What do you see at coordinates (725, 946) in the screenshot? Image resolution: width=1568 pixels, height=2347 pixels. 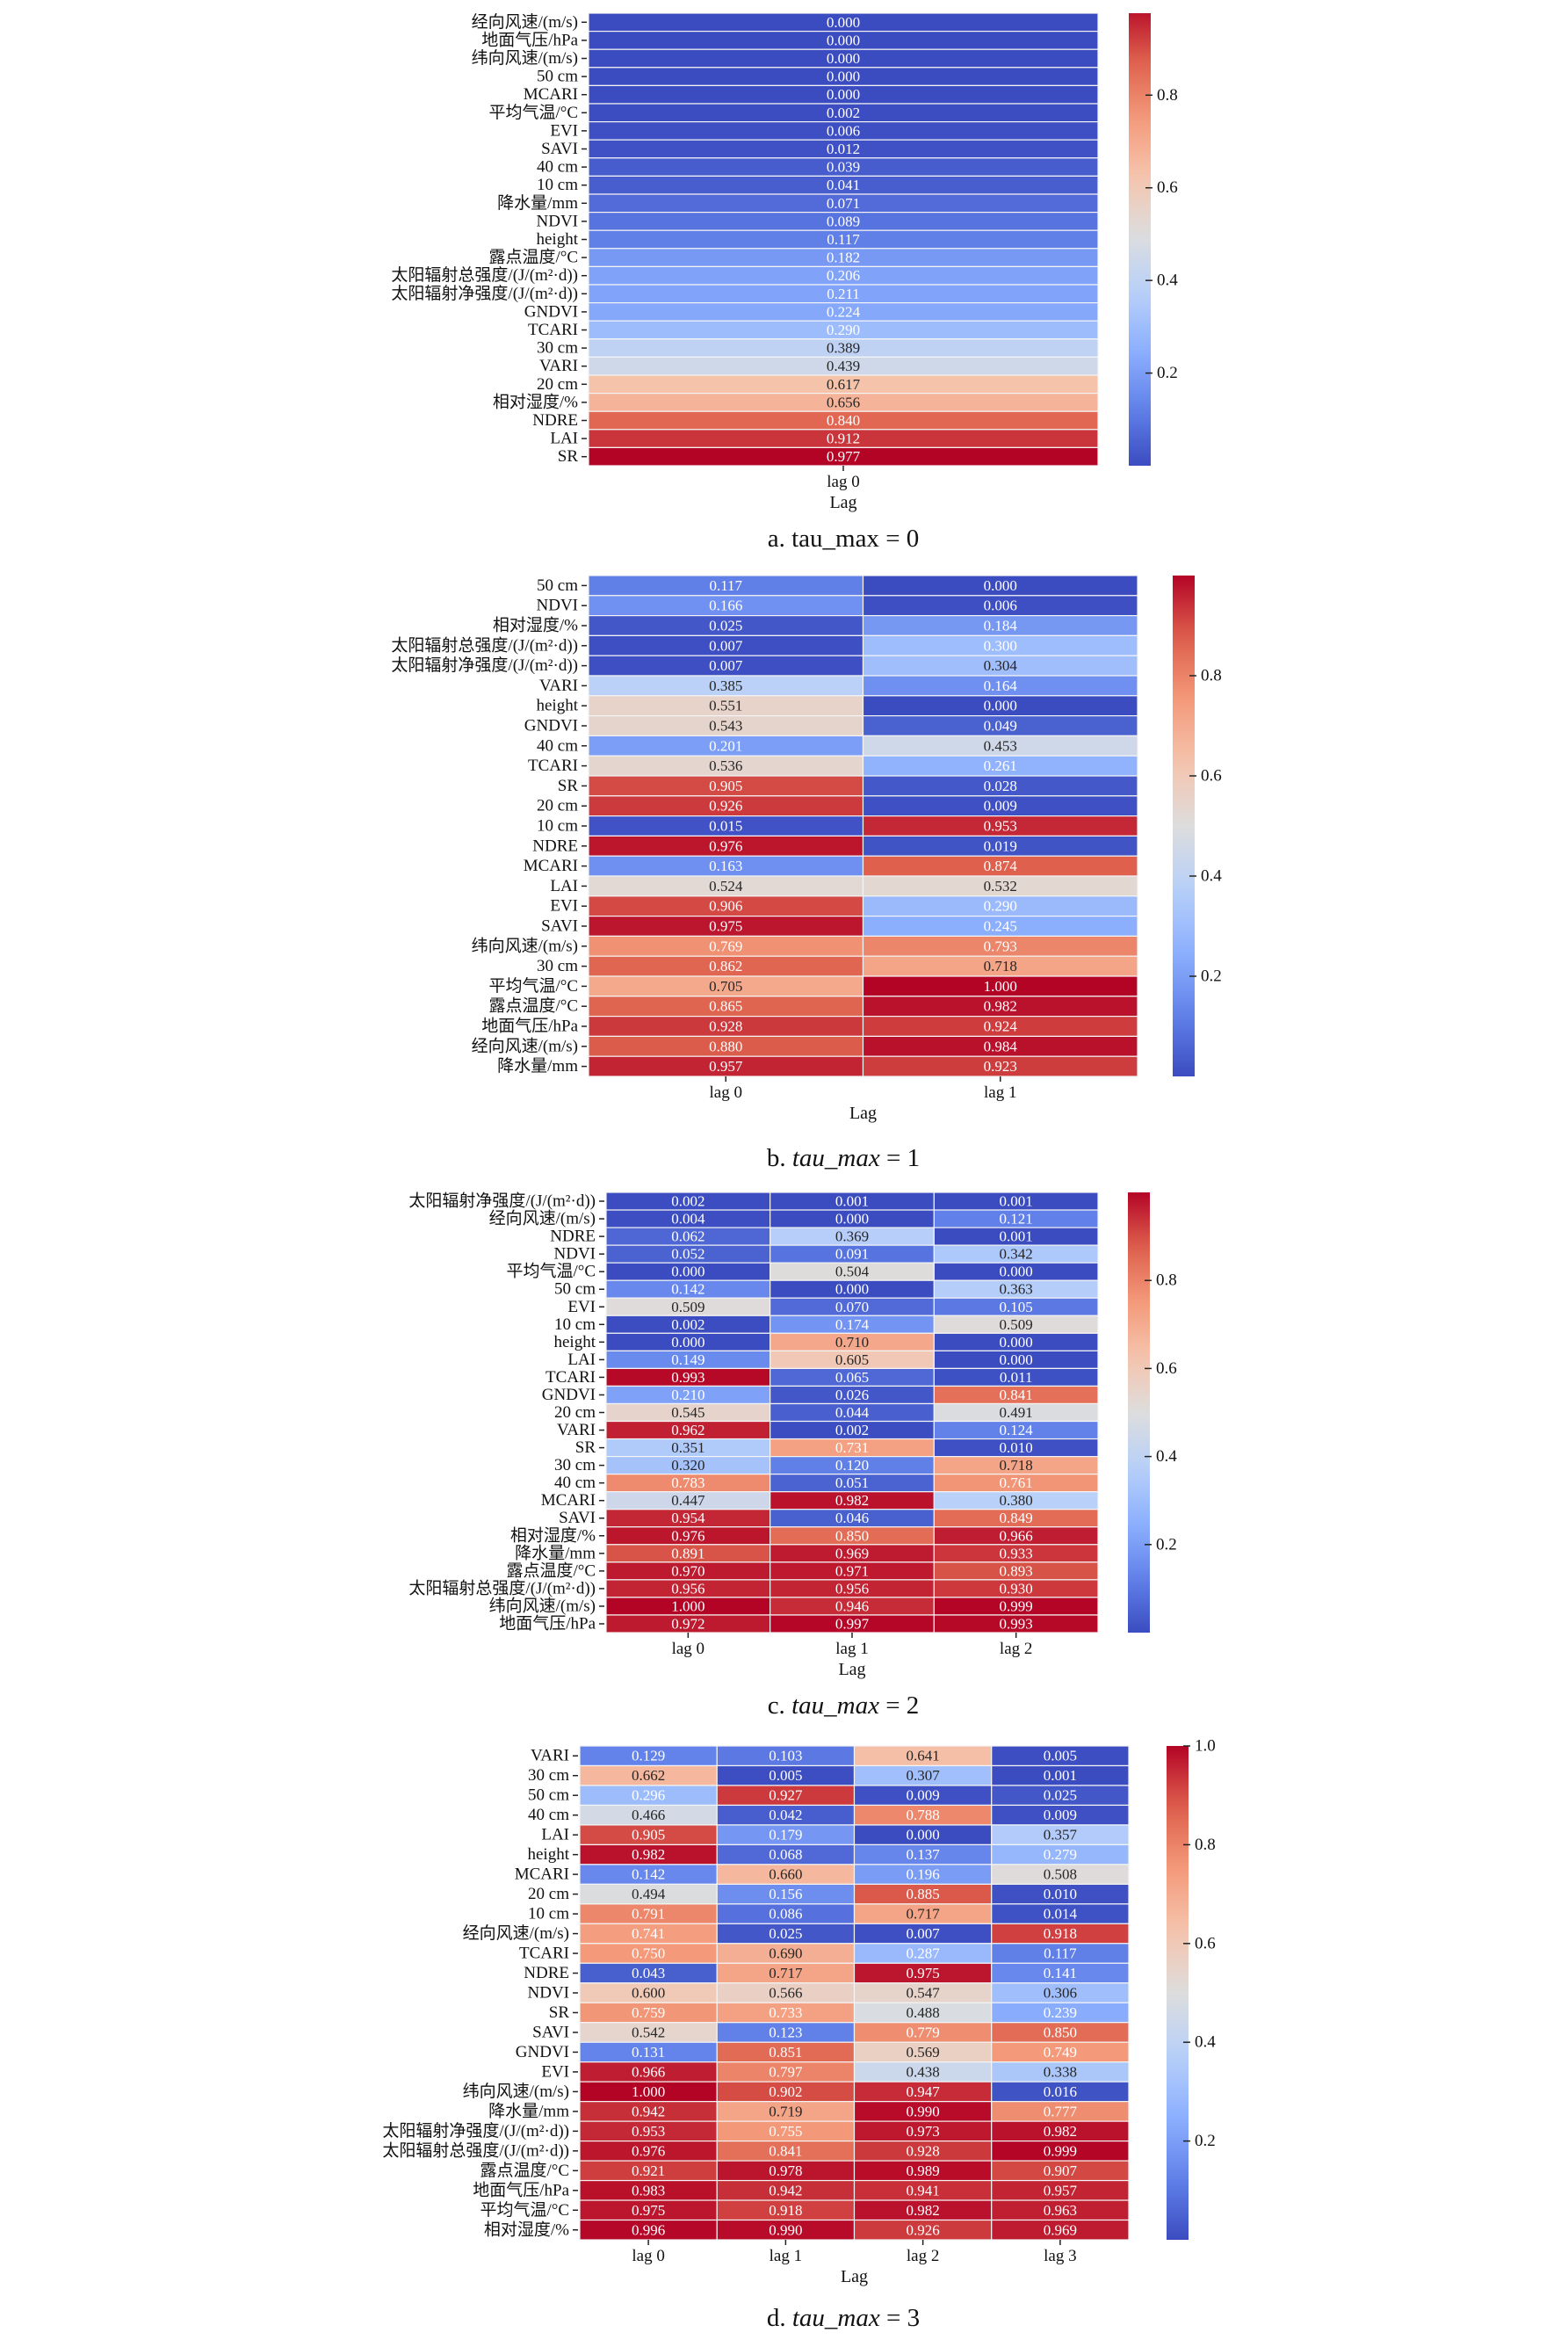 I see `cell-value: 0.769` at bounding box center [725, 946].